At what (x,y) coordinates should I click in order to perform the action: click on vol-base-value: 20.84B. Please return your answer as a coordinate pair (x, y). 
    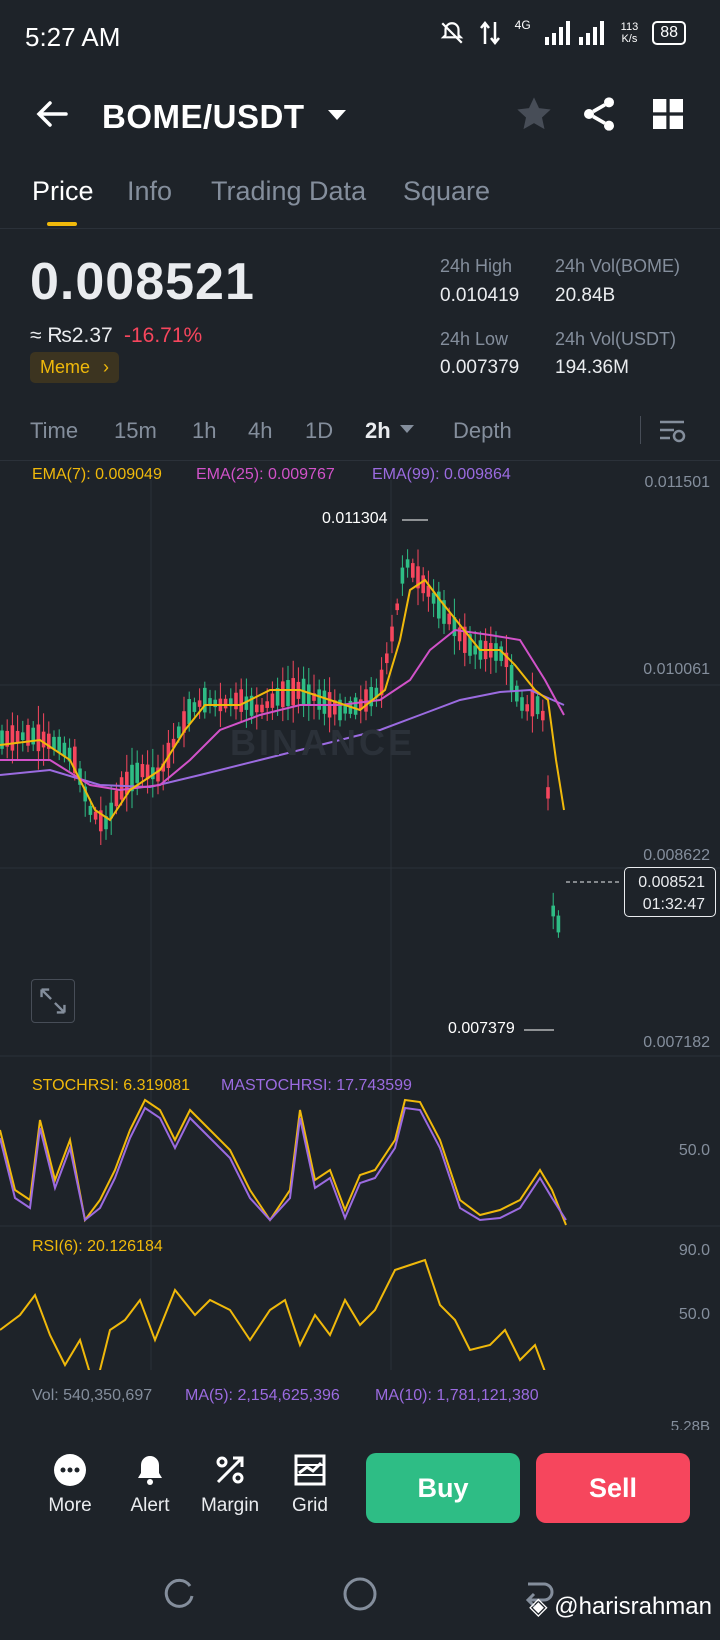
    Looking at the image, I should click on (585, 295).